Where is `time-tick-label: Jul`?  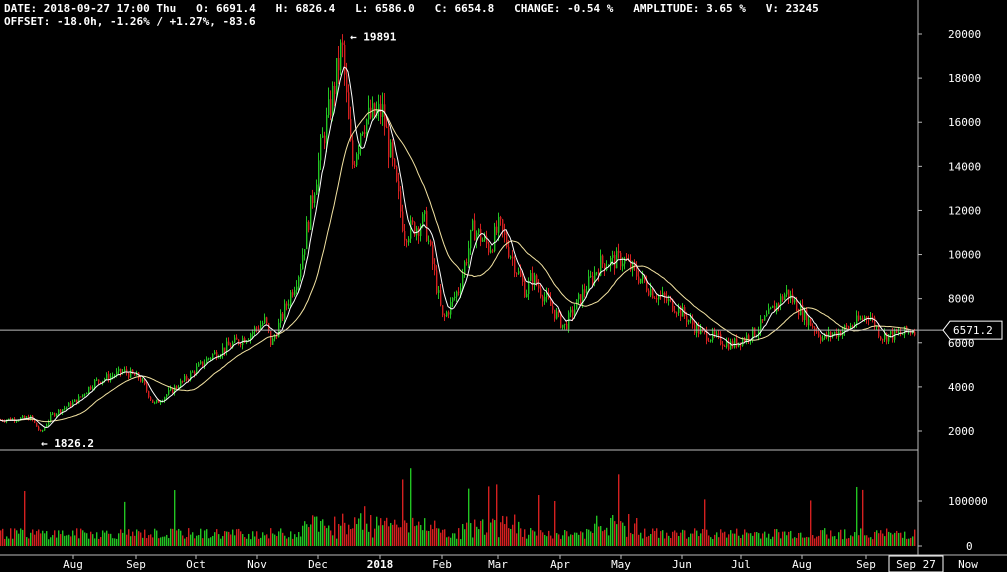
time-tick-label: Jul is located at coordinates (741, 564).